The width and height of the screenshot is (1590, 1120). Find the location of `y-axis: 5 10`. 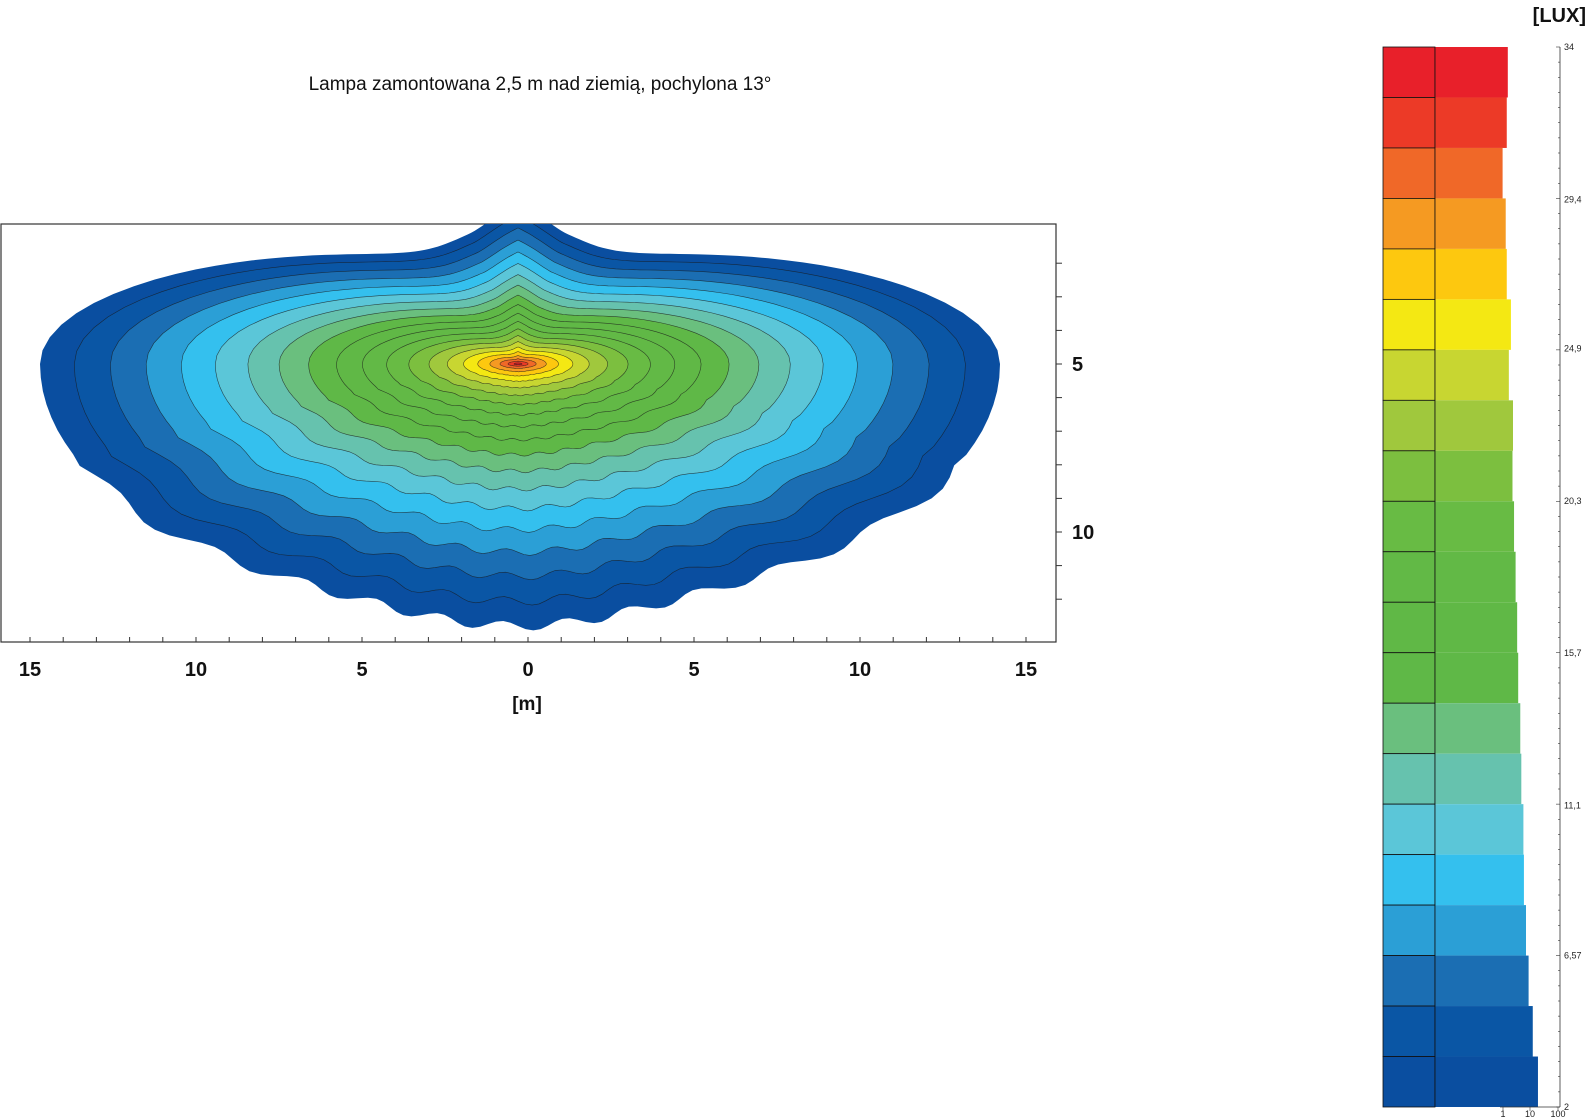

y-axis: 5 10 is located at coordinates (1075, 431).